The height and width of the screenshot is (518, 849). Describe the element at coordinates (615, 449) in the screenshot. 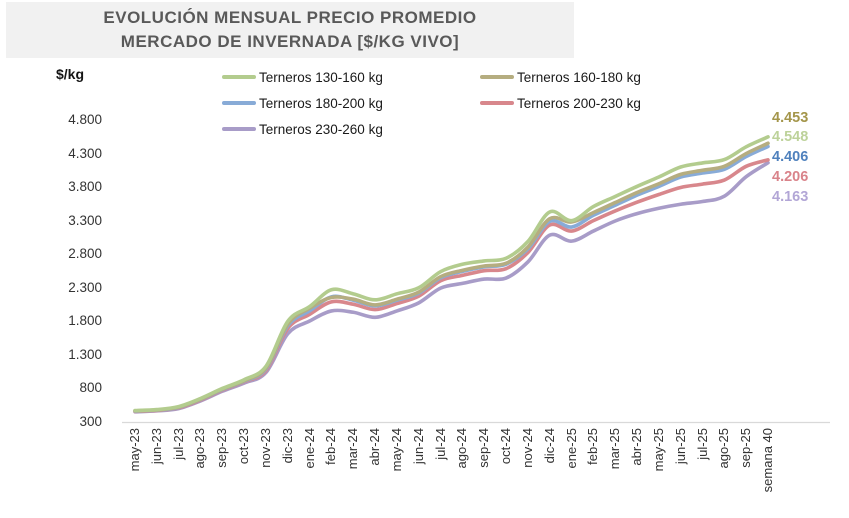

I see `x-tick-label: mar-25` at that location.